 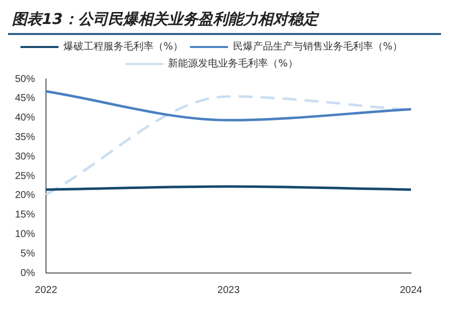 I want to click on legend-label: 新能源发电业务毛利率（%）, so click(x=233, y=64).